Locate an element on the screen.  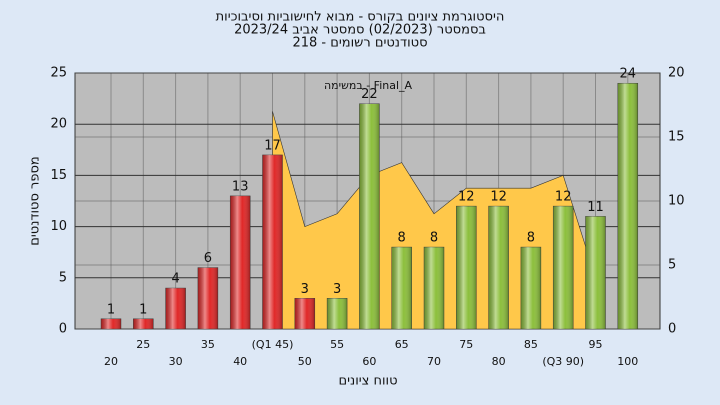
y2-tick-label: 15 is located at coordinates (676, 137).